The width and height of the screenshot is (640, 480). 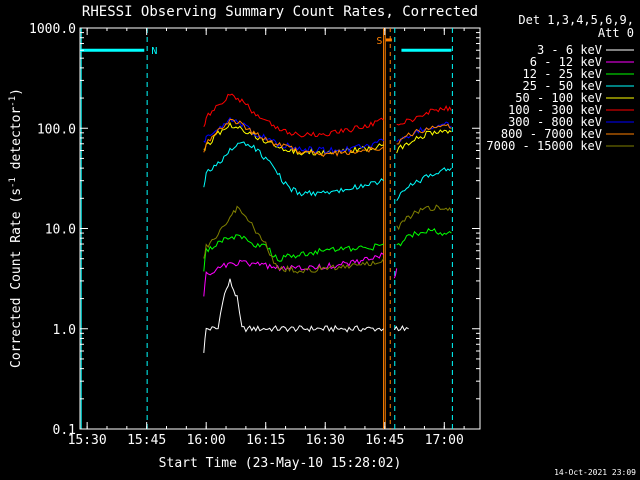 I want to click on x-tick-label: 15:30, so click(x=87, y=440).